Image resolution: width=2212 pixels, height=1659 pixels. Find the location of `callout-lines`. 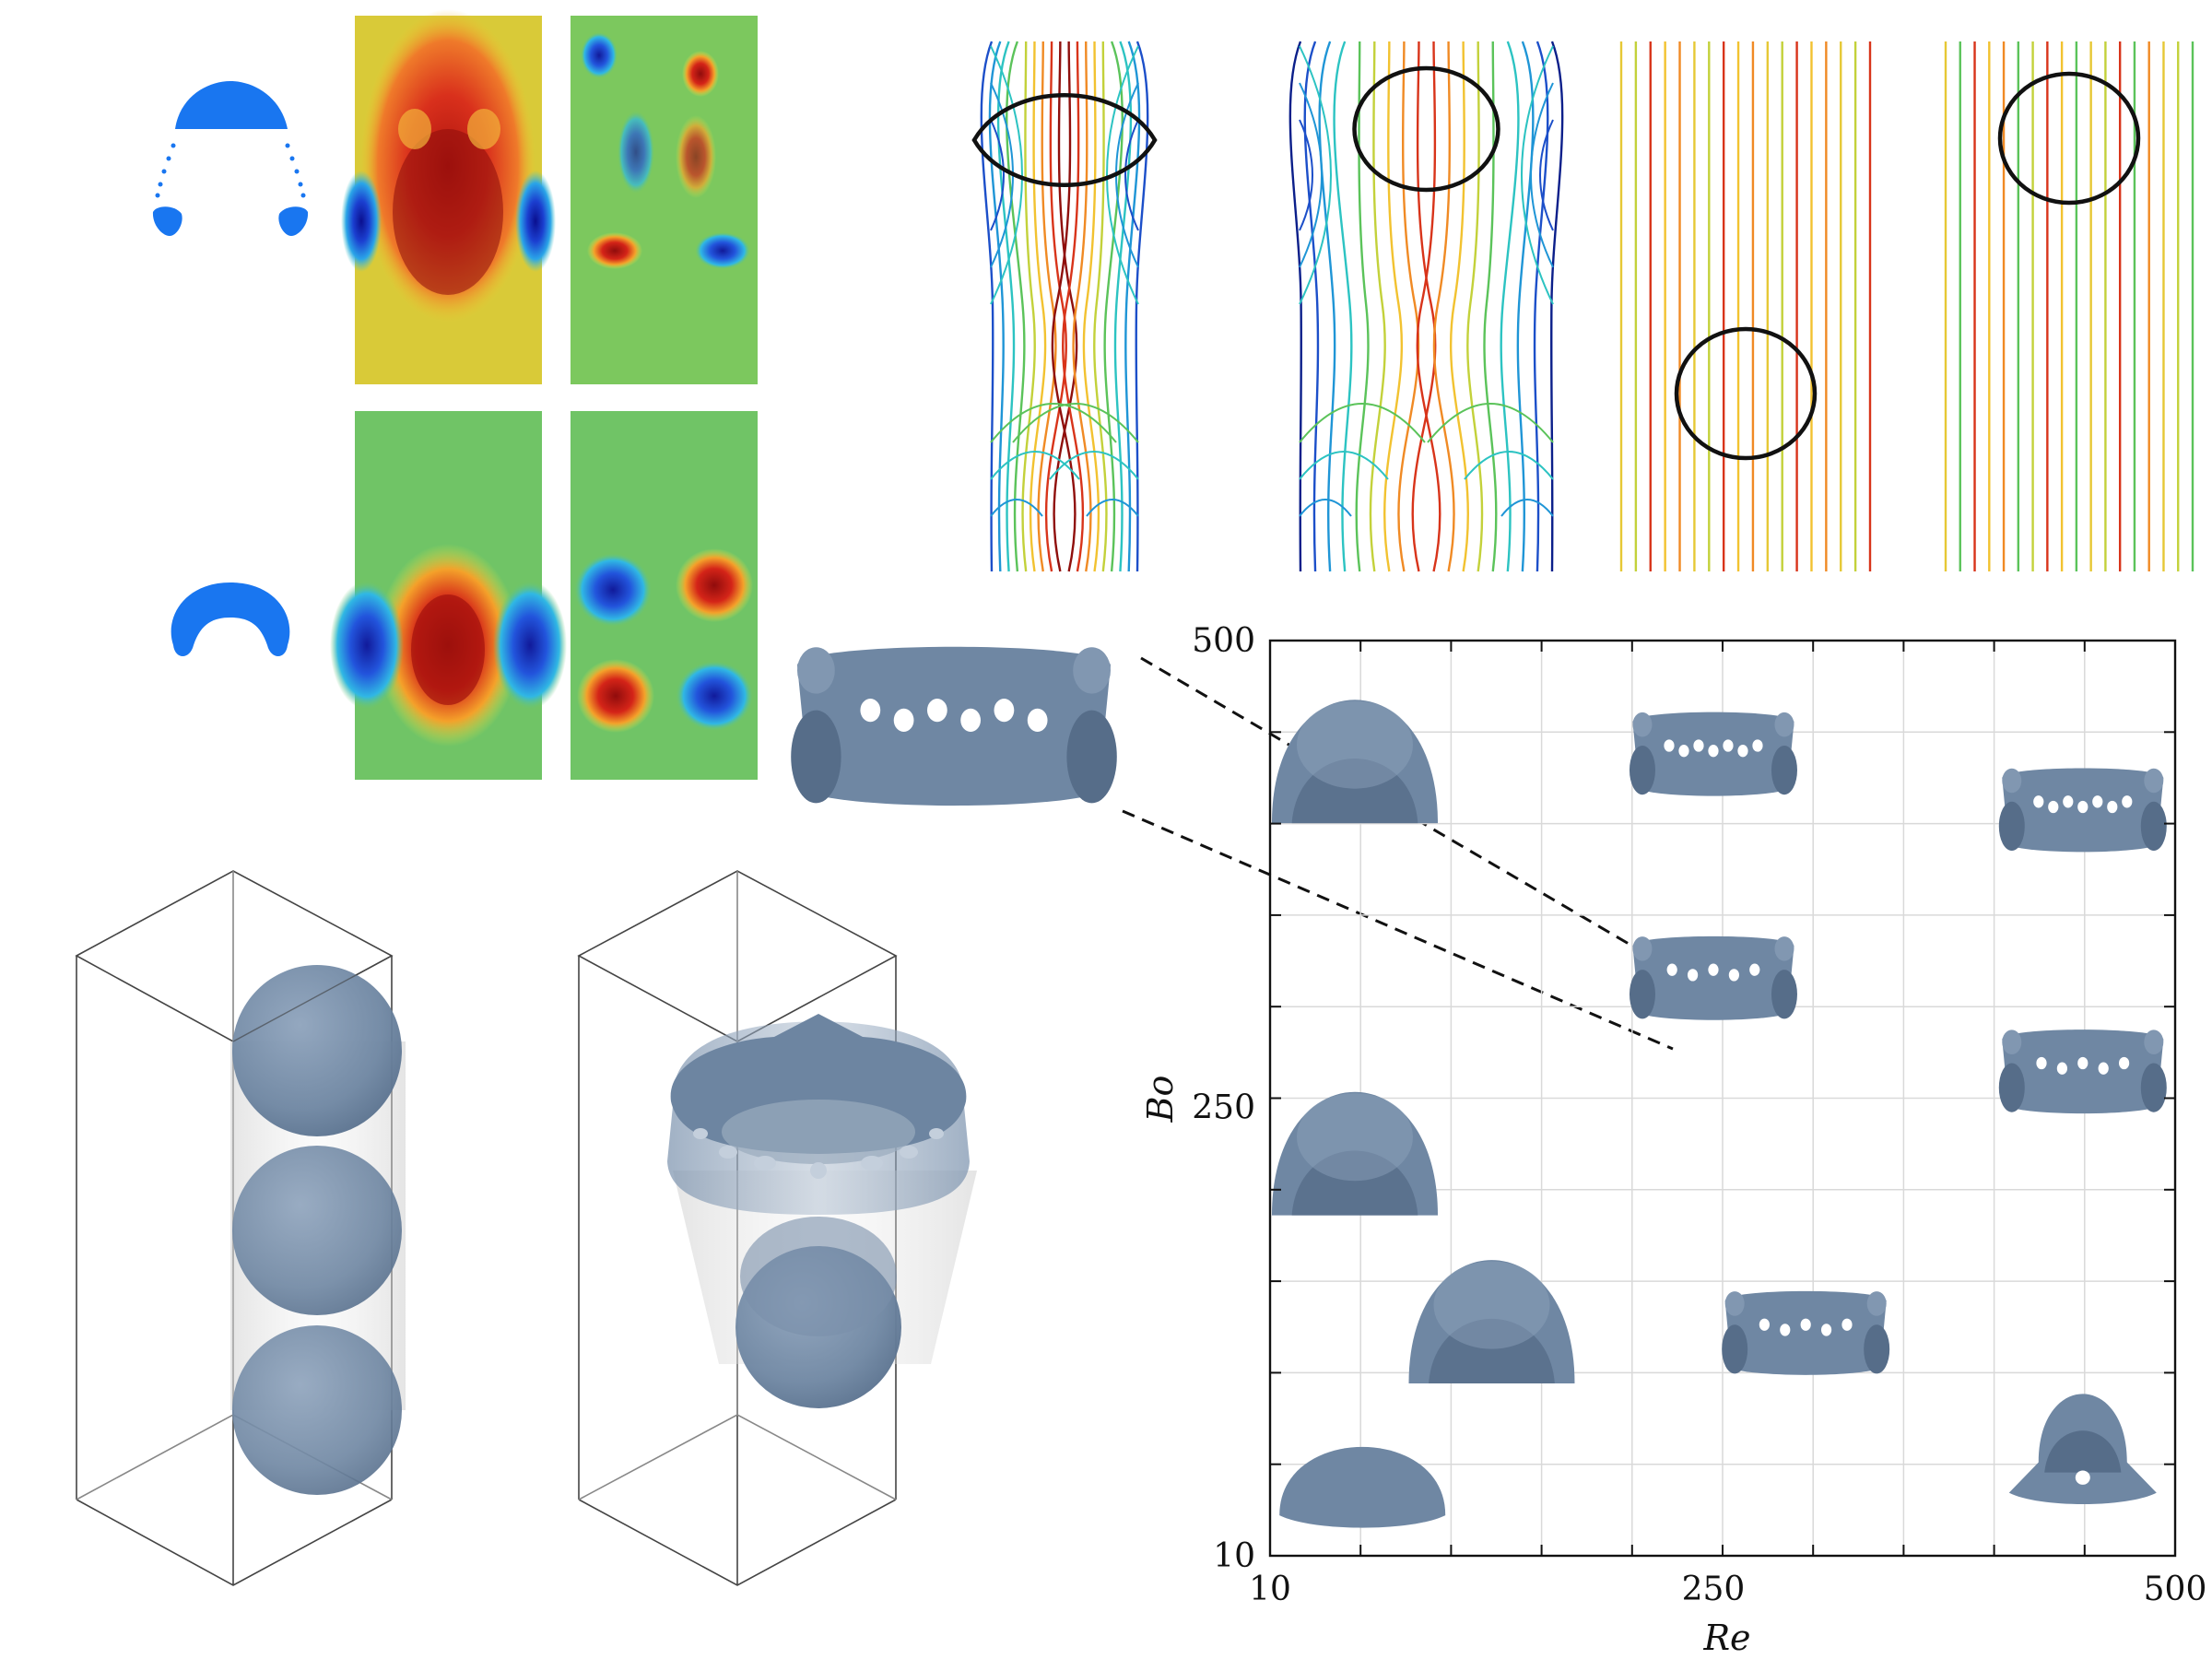

callout-lines is located at coordinates (1400, 853).